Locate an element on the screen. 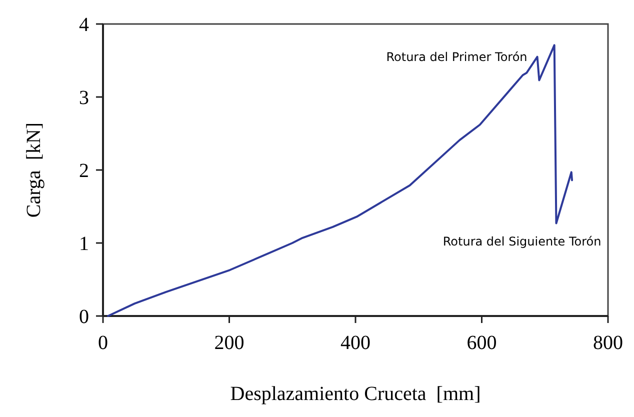 Image resolution: width=634 pixels, height=417 pixels. x-tick-label: 400 is located at coordinates (355, 343).